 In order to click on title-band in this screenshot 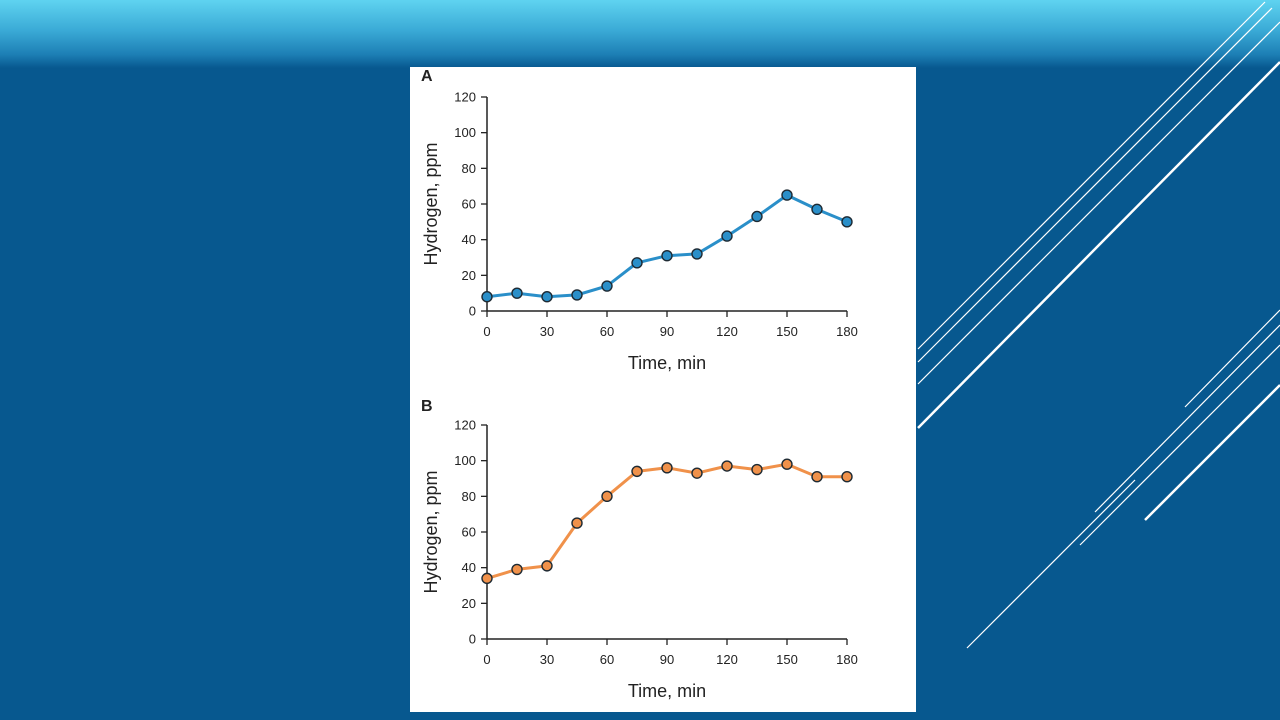, I will do `click(640, 34)`.